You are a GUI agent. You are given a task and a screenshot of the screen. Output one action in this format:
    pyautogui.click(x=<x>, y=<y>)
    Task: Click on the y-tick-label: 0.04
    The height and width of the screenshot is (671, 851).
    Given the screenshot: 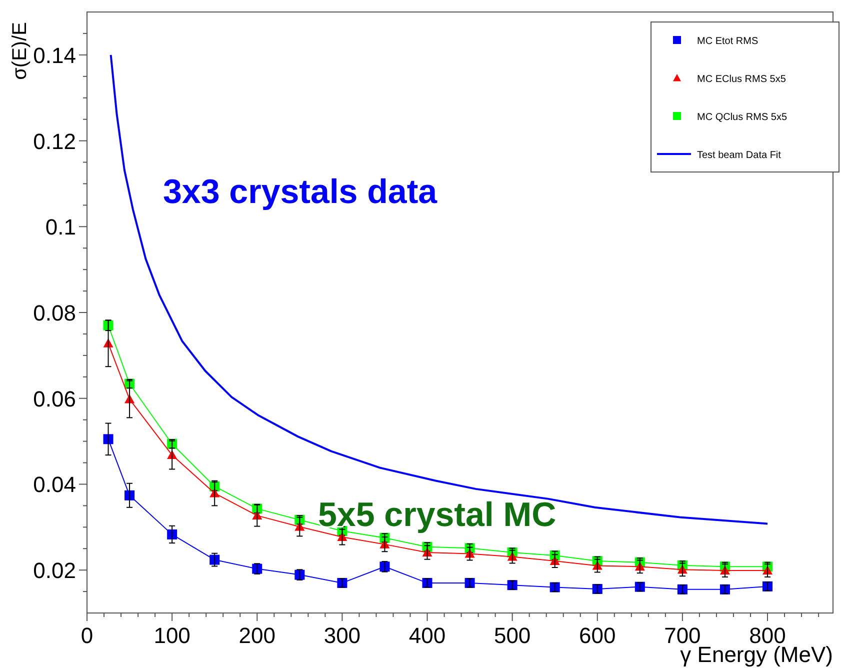 What is the action you would take?
    pyautogui.click(x=54, y=485)
    